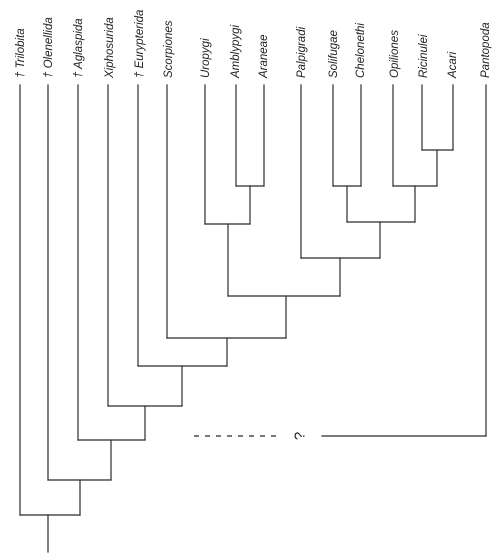 The image size is (502, 560). Describe the element at coordinates (264, 57) in the screenshot. I see `taxon-label-araneae: Araneae` at that location.